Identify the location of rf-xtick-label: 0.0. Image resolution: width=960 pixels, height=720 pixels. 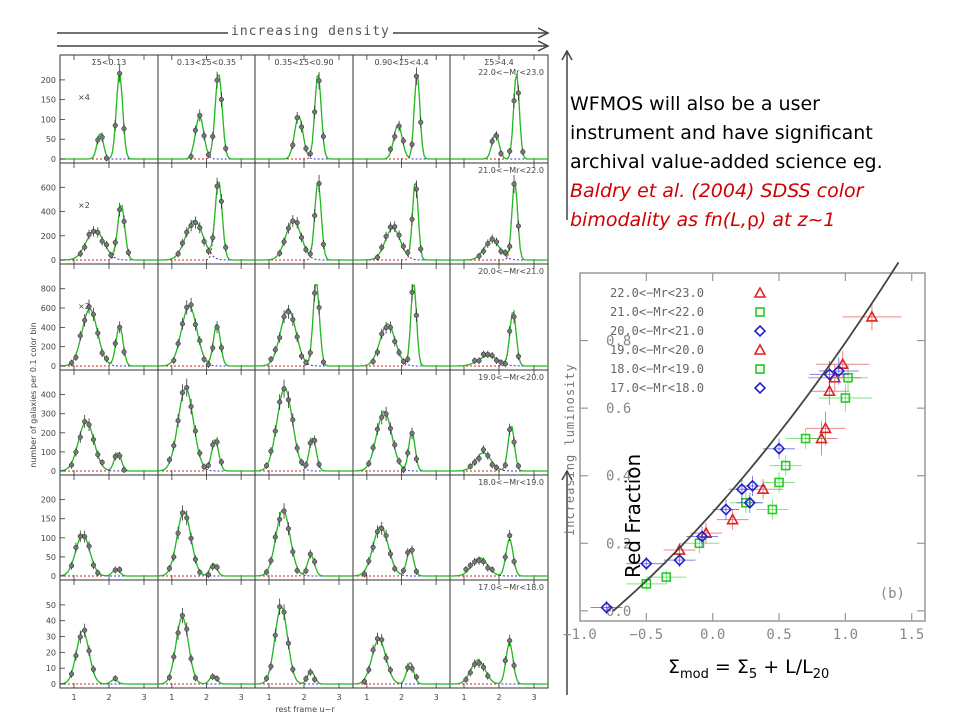
(712, 635).